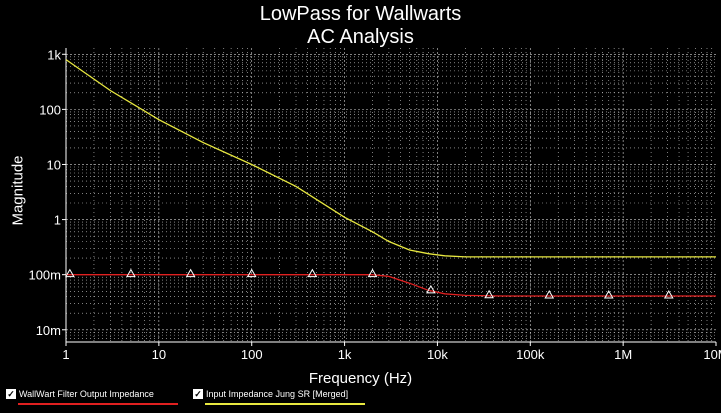 The image size is (721, 413). What do you see at coordinates (360, 378) in the screenshot?
I see `x-axis-label: Frequency (Hz)` at bounding box center [360, 378].